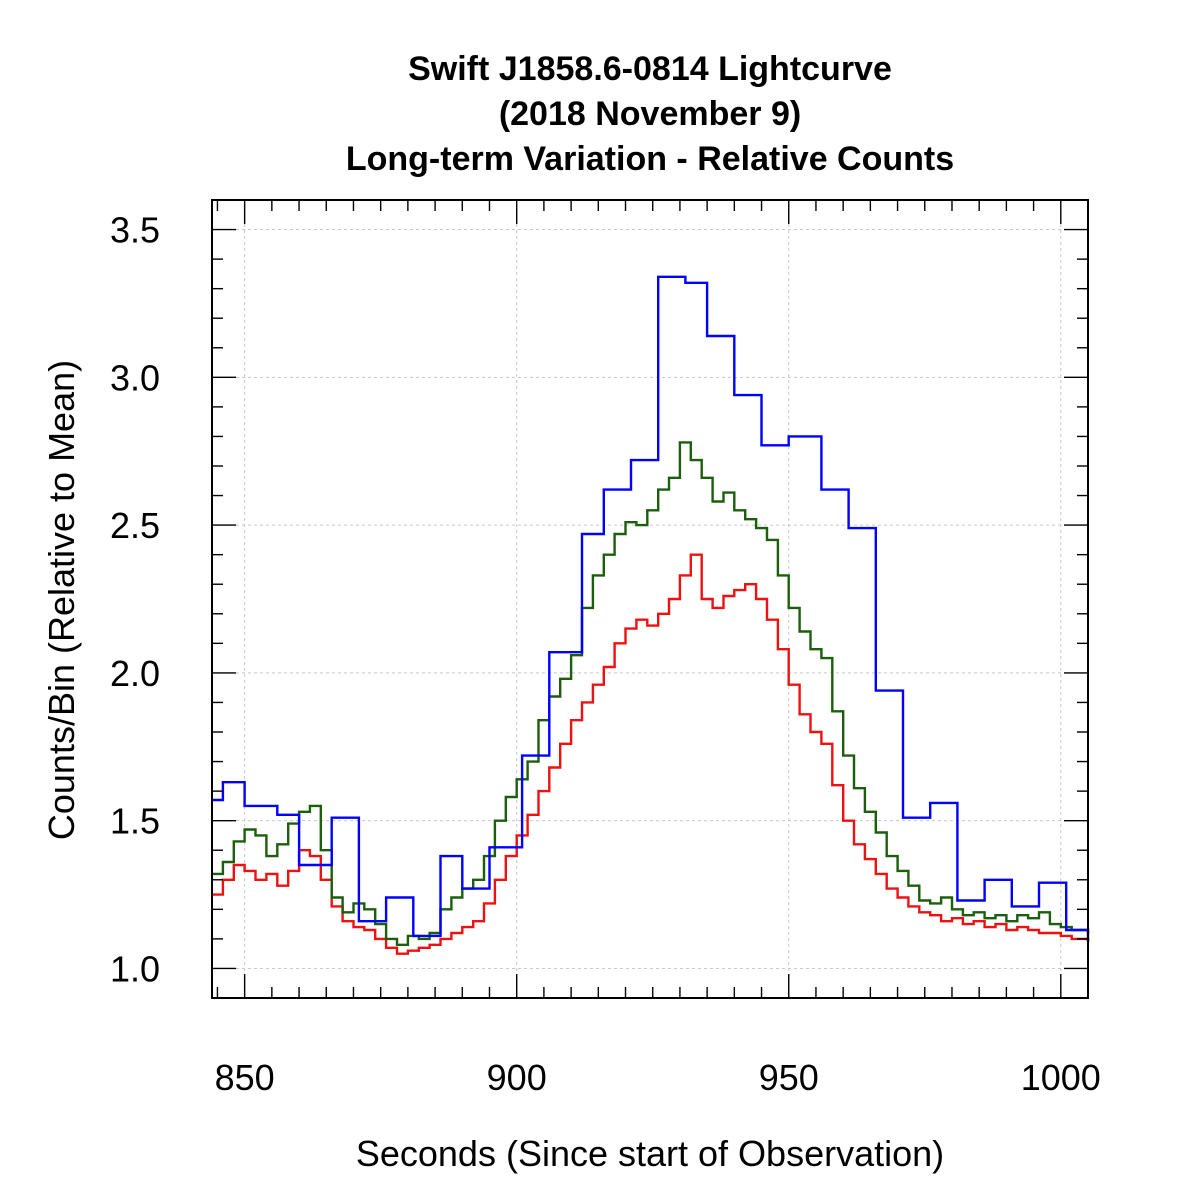 The width and height of the screenshot is (1200, 1200). Describe the element at coordinates (135, 230) in the screenshot. I see `y-tick-label: 3.5` at that location.